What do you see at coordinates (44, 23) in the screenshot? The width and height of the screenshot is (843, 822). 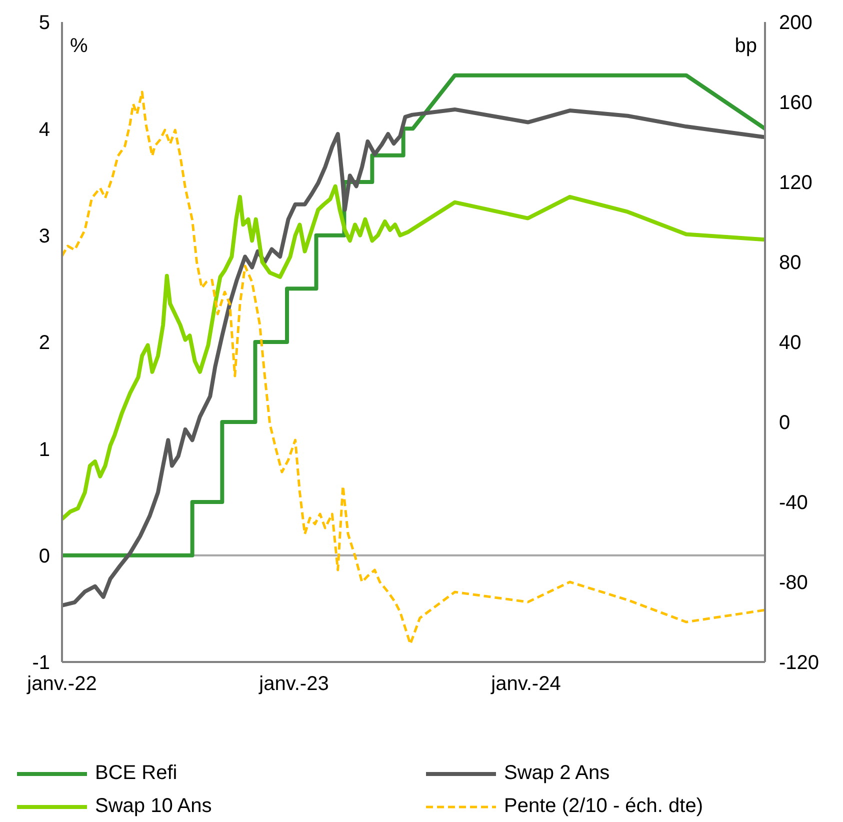 I see `y-tick-label: 5` at bounding box center [44, 23].